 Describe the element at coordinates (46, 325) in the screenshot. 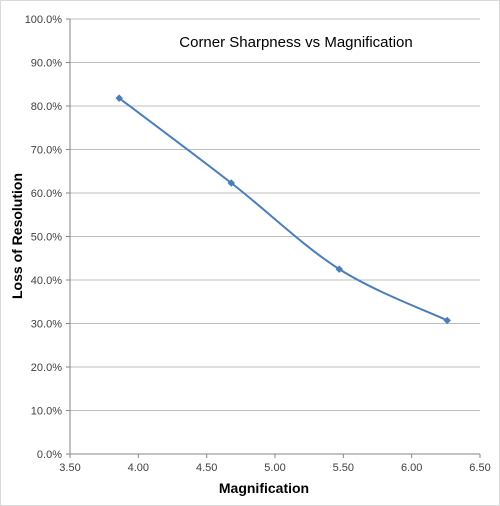

I see `y-tick-label: 30.0%` at that location.